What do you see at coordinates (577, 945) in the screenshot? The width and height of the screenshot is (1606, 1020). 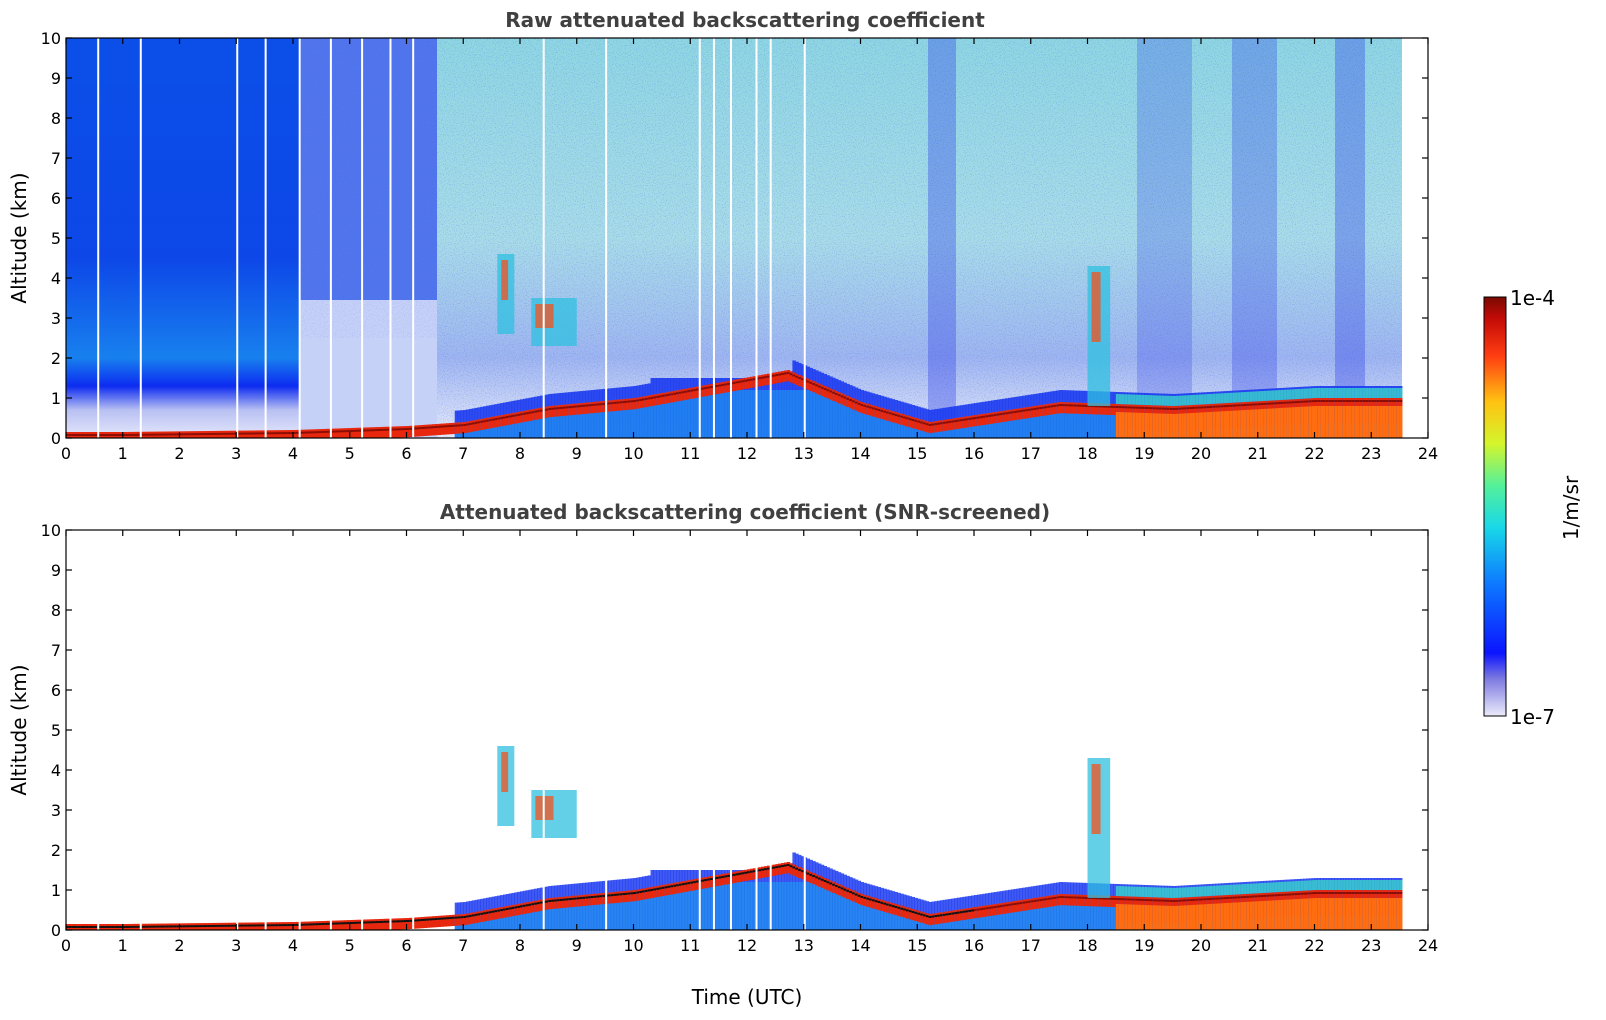 I see `x-tick-label: 9` at bounding box center [577, 945].